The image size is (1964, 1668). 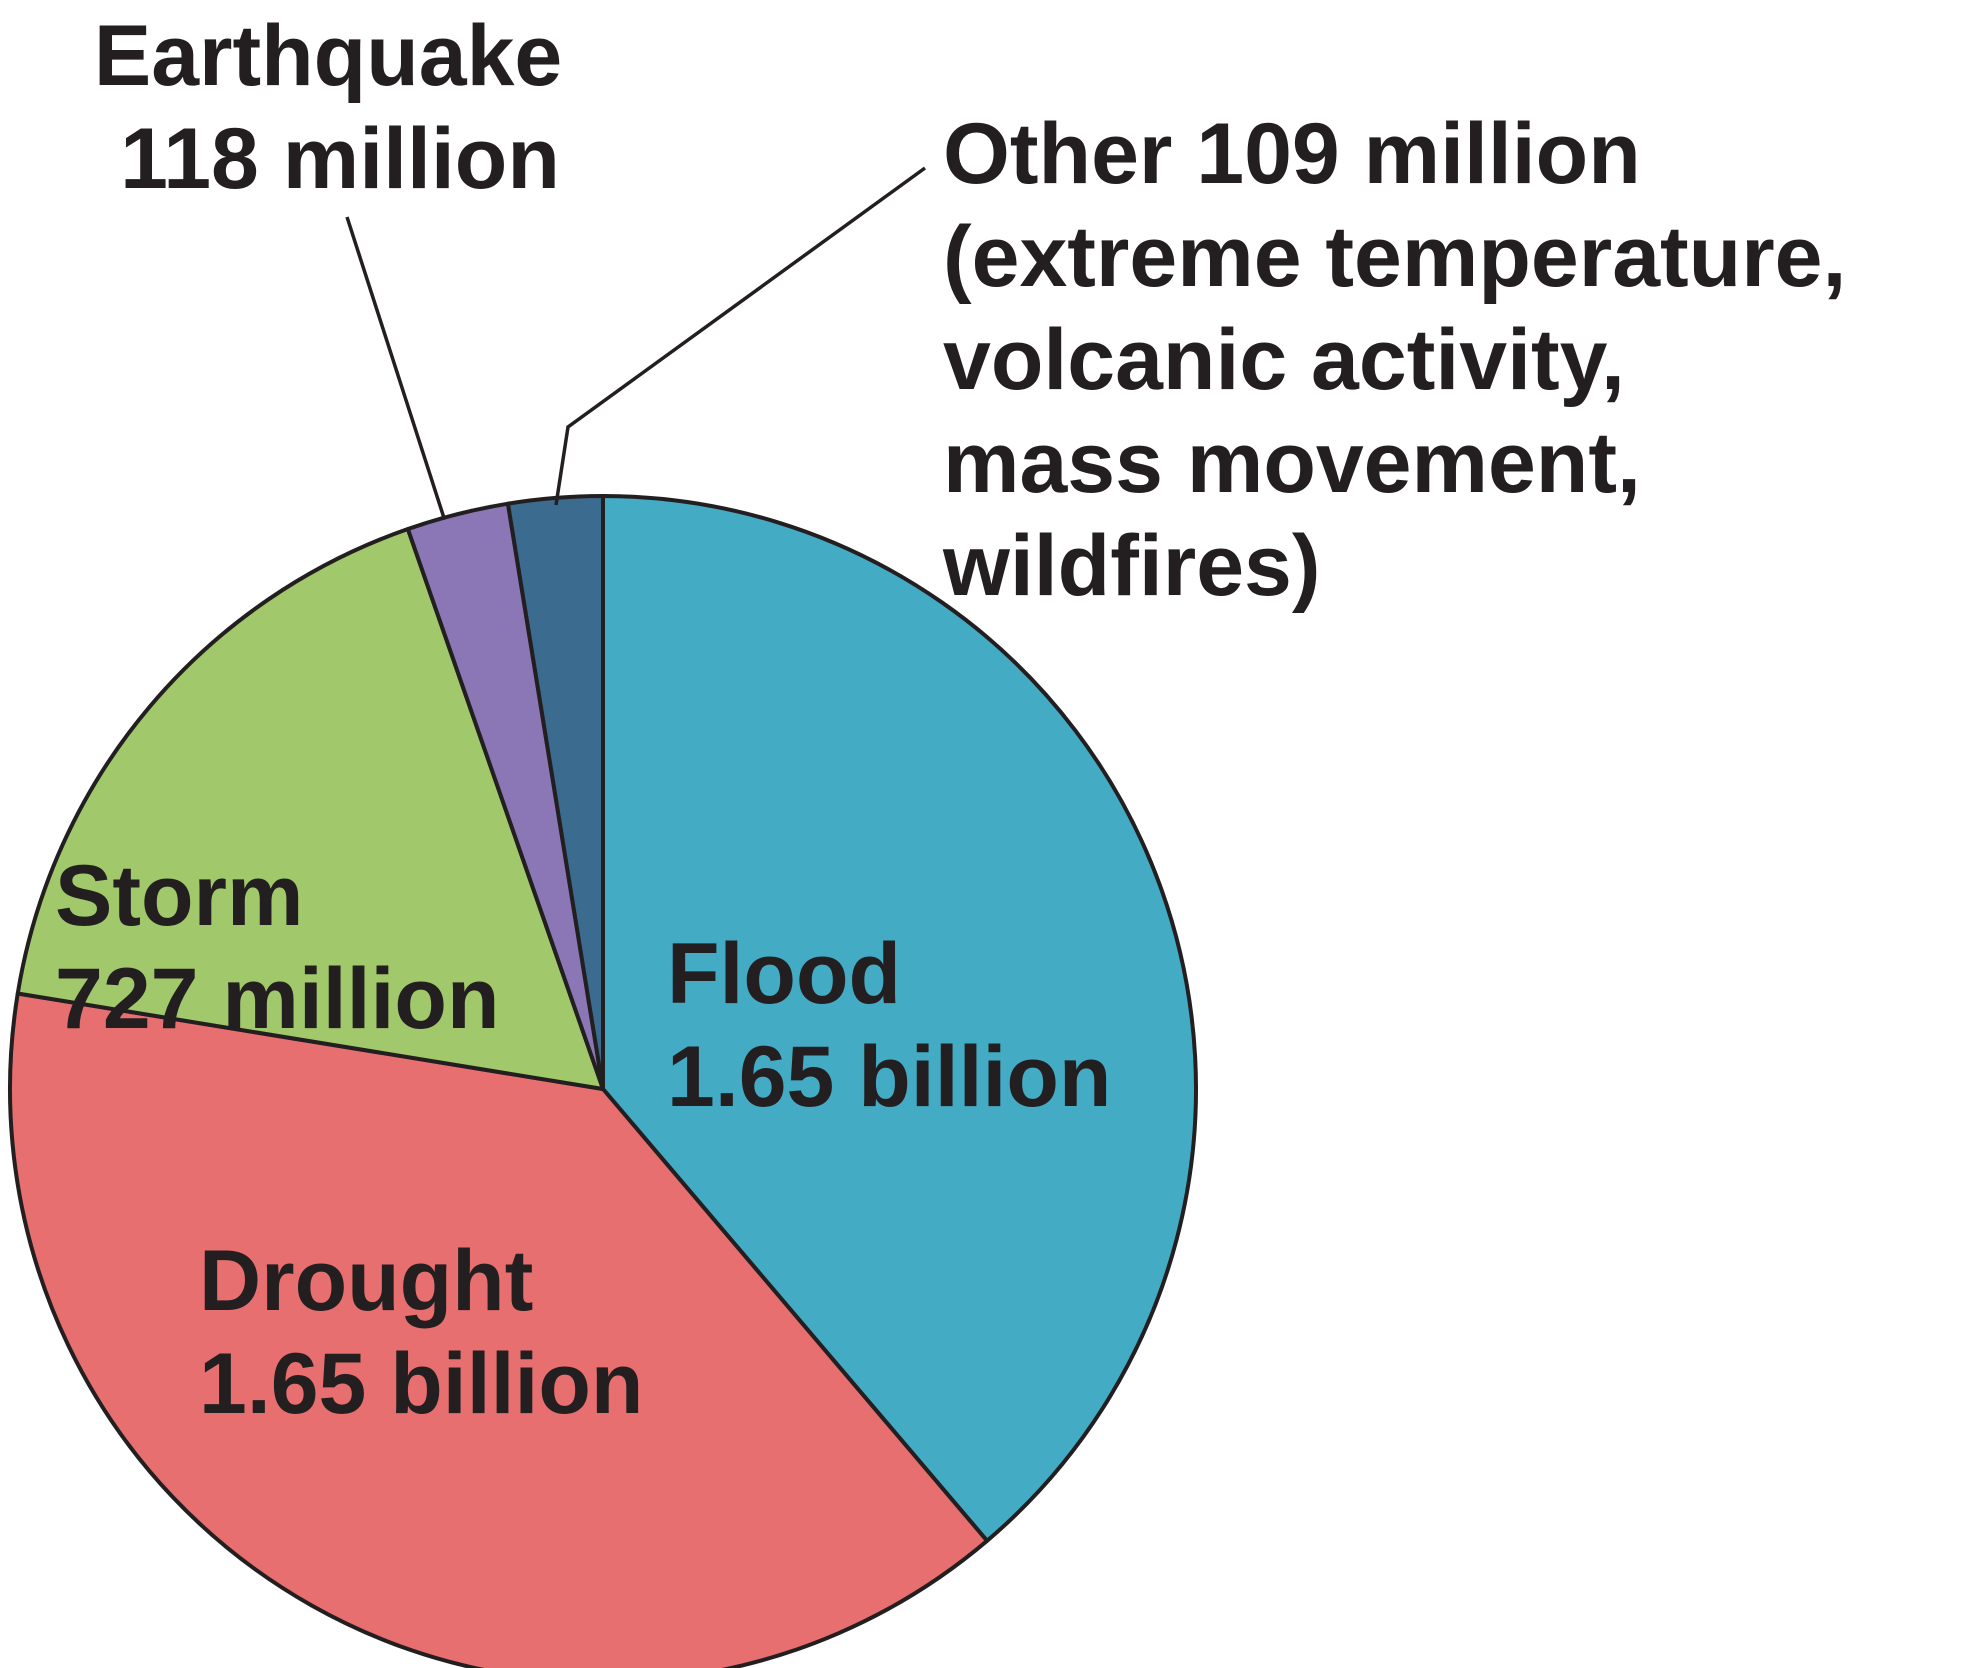 I want to click on storm-label: Storm 727 million, so click(x=277, y=947).